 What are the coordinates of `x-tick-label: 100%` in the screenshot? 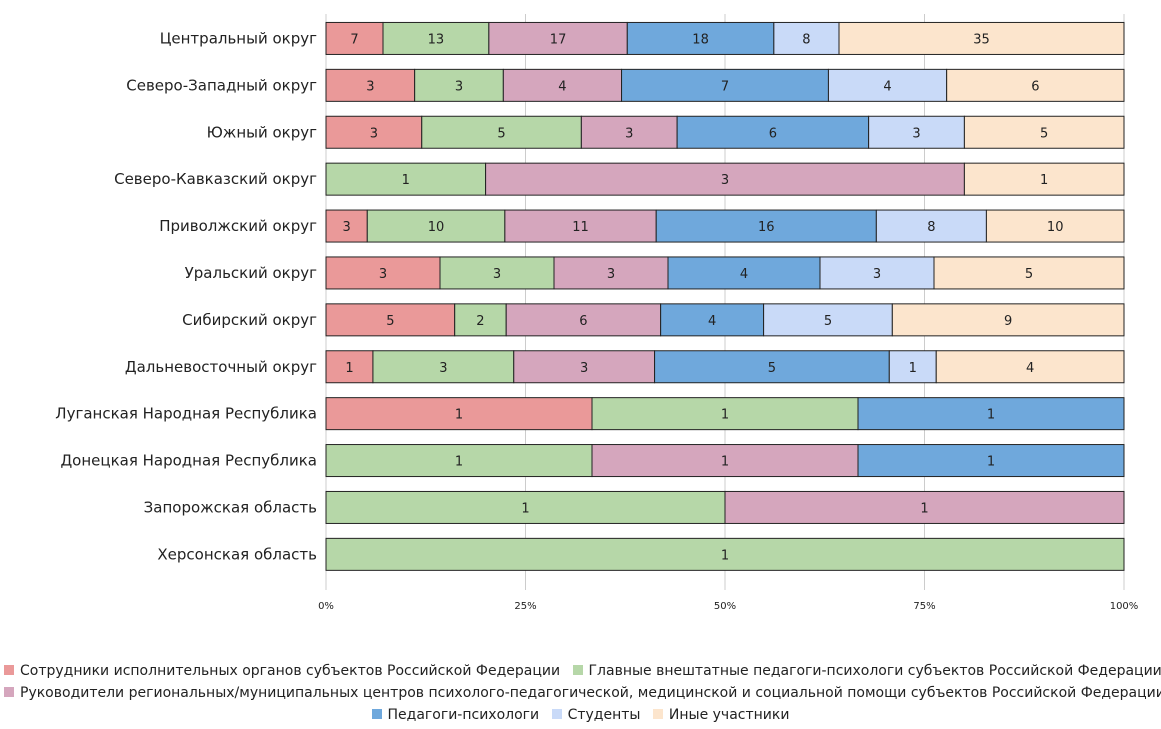 It's located at (1124, 606).